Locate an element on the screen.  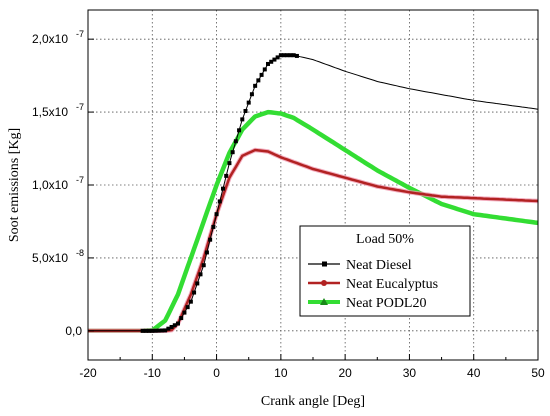
legend-title: Load 50% is located at coordinates (385, 239).